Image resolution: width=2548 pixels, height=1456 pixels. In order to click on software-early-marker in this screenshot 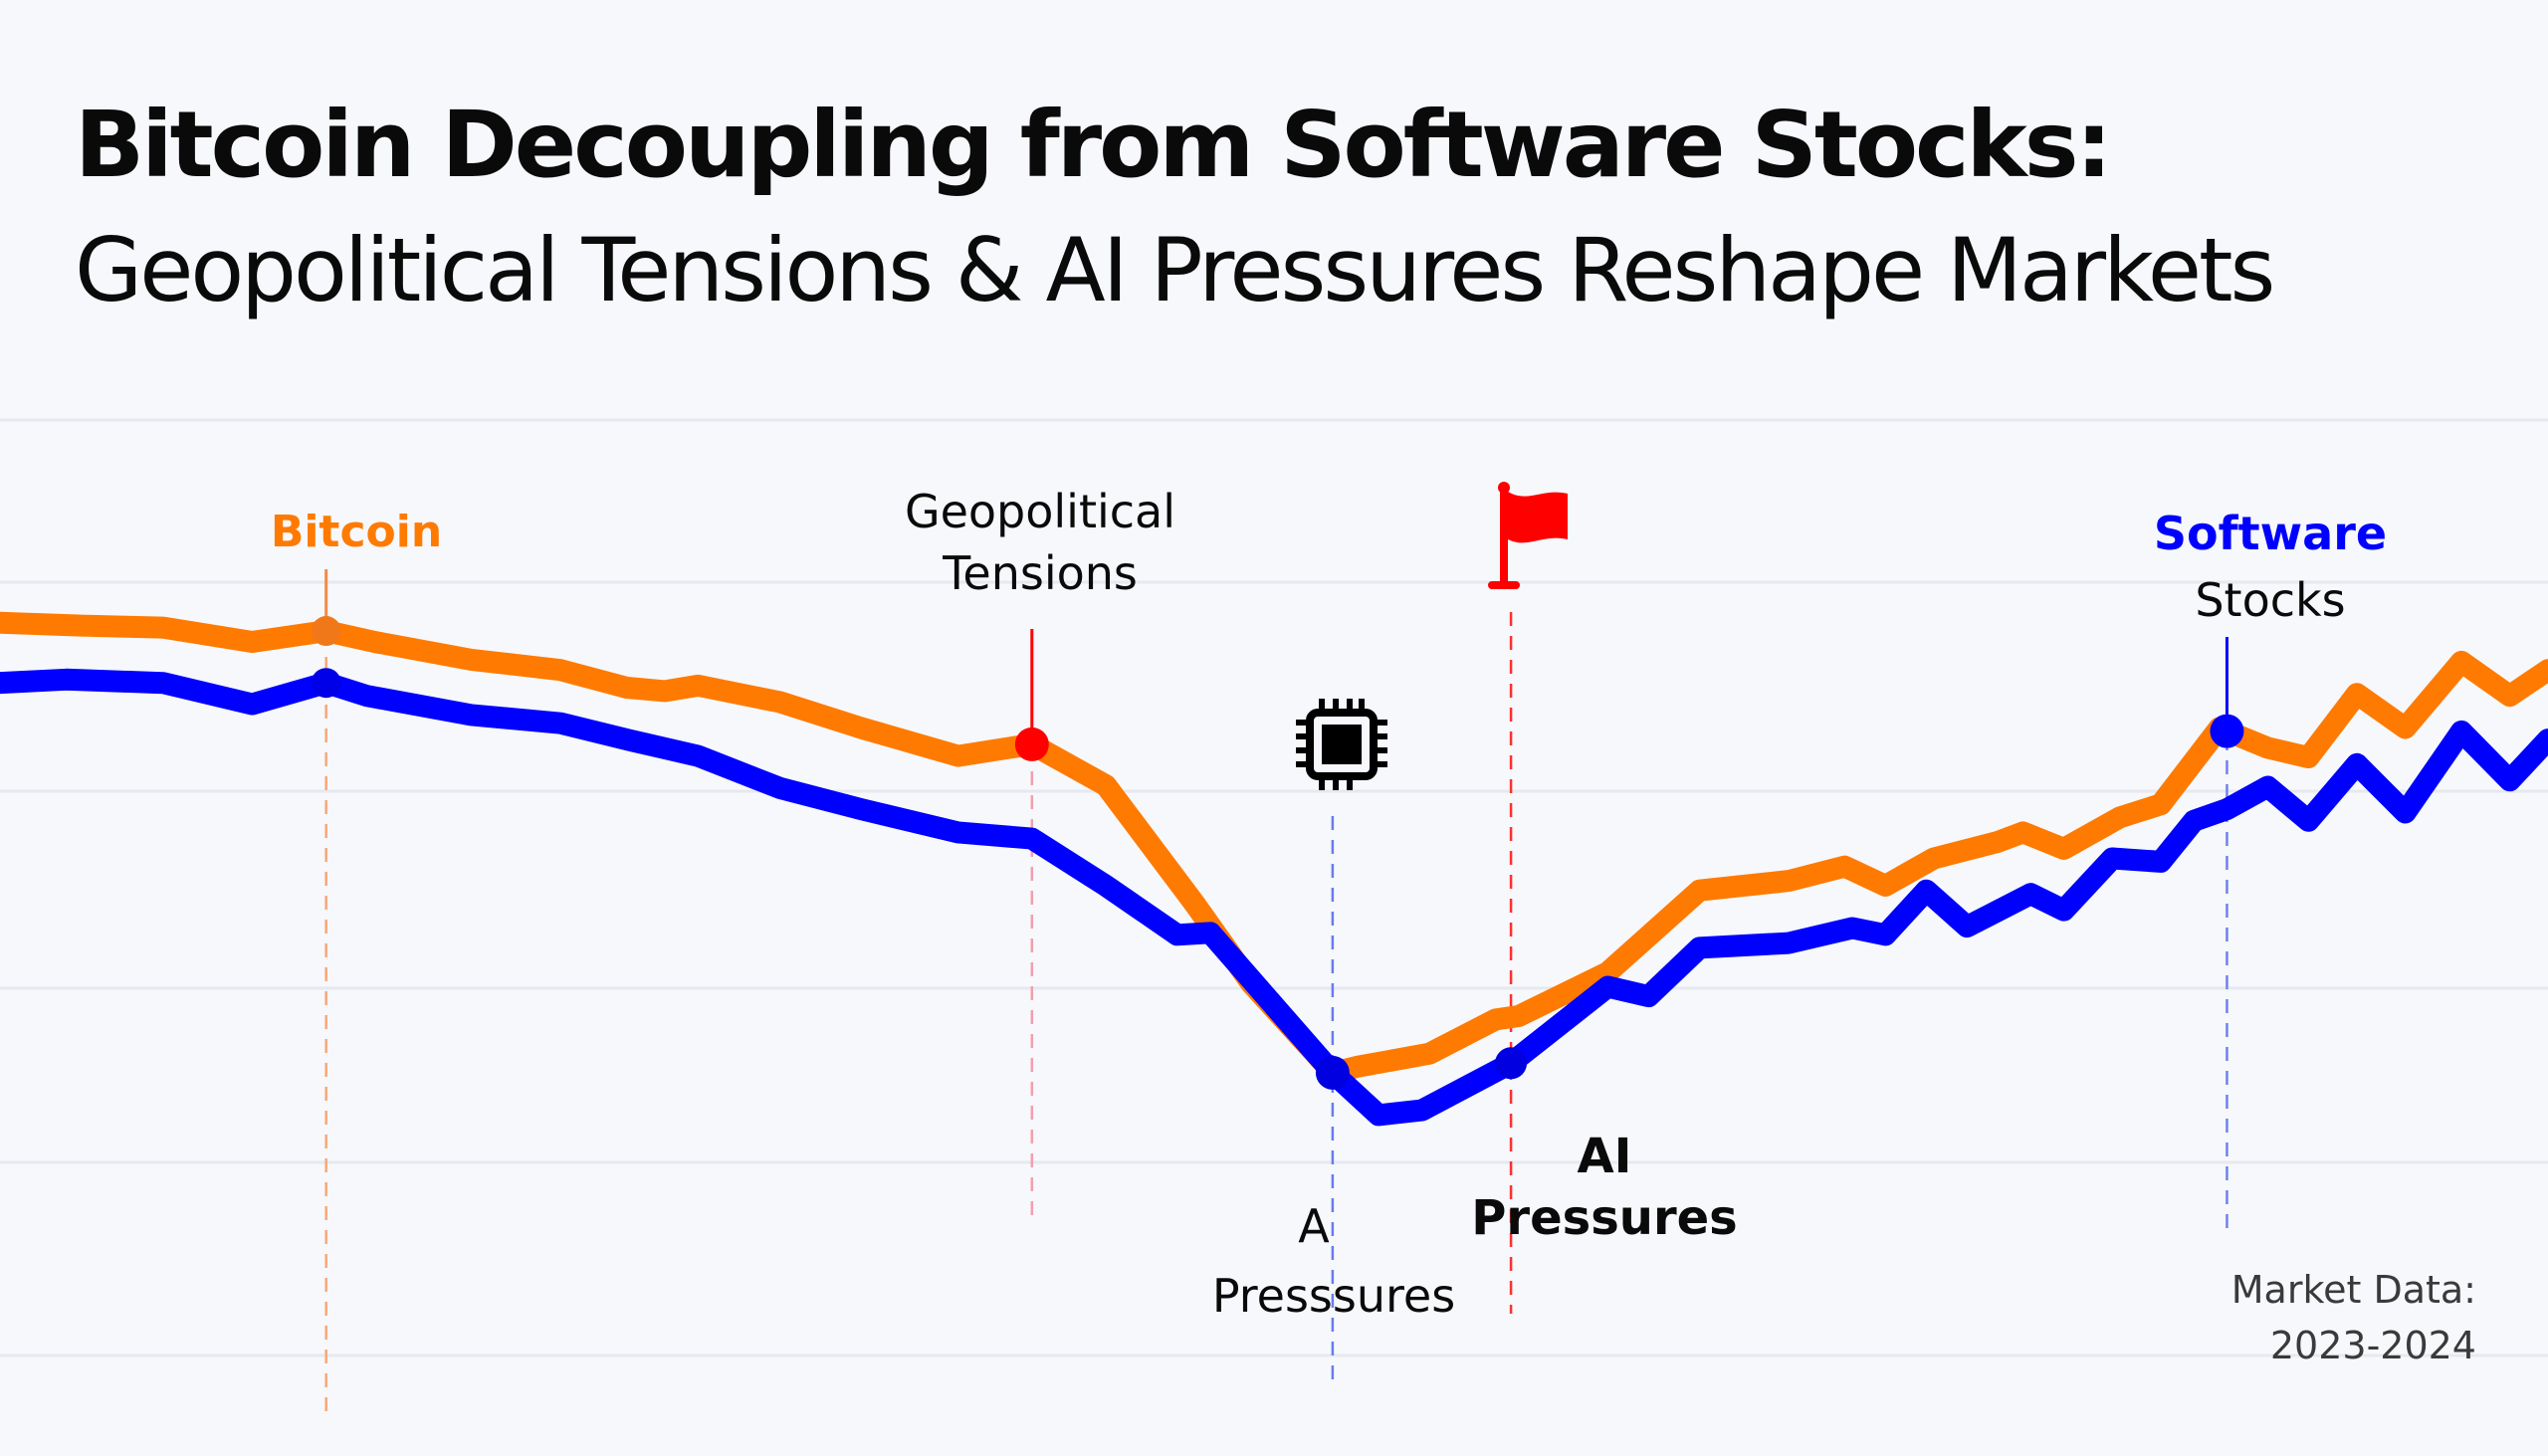, I will do `click(326, 683)`.